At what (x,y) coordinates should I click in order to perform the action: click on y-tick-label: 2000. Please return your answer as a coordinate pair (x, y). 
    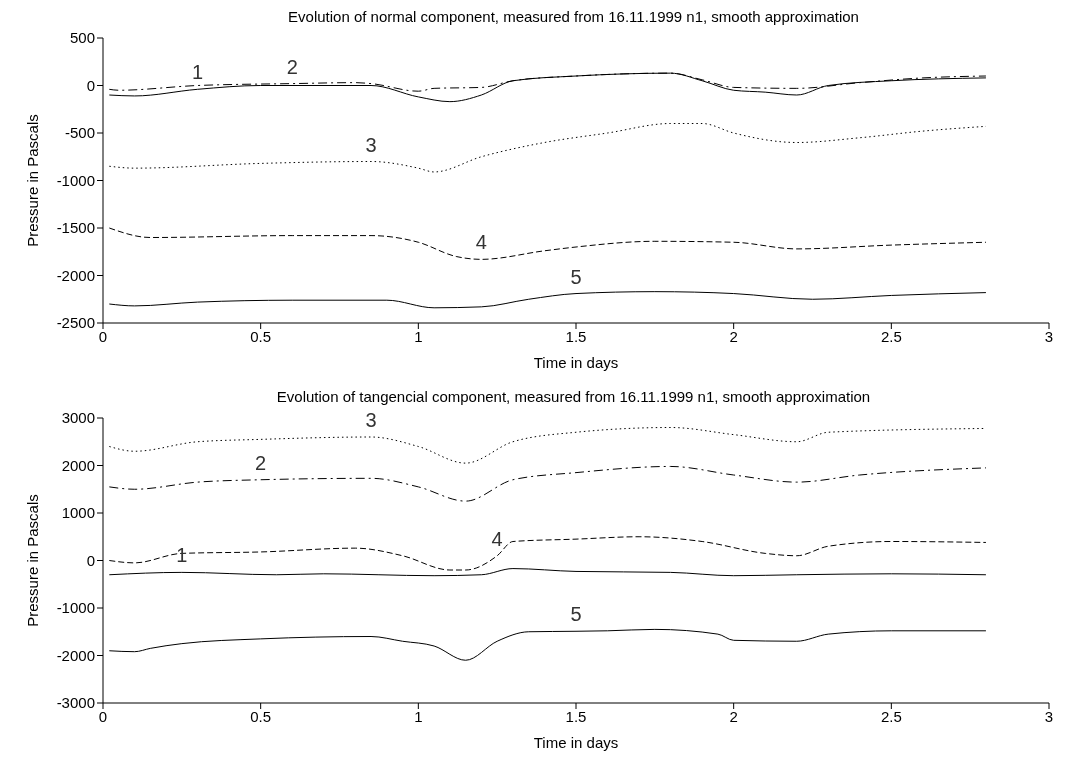
    Looking at the image, I should click on (78, 465).